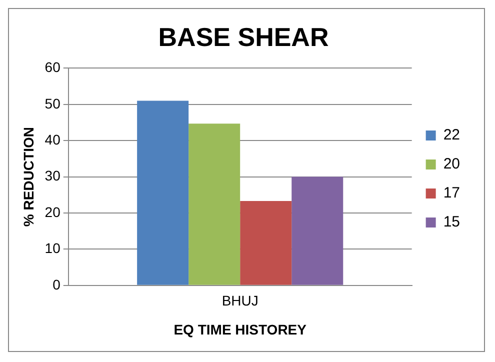 The height and width of the screenshot is (362, 495). What do you see at coordinates (243, 37) in the screenshot?
I see `chart-title: BASE SHEAR` at bounding box center [243, 37].